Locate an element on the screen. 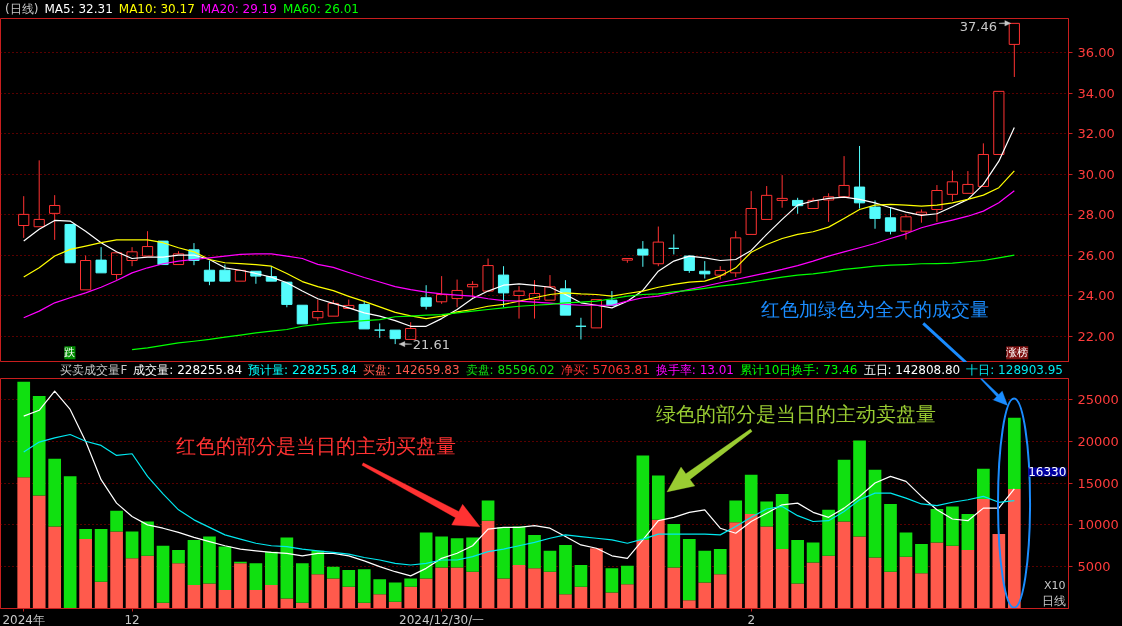 This screenshot has width=1122, height=626. text: 五日: 142808.80 is located at coordinates (912, 370).